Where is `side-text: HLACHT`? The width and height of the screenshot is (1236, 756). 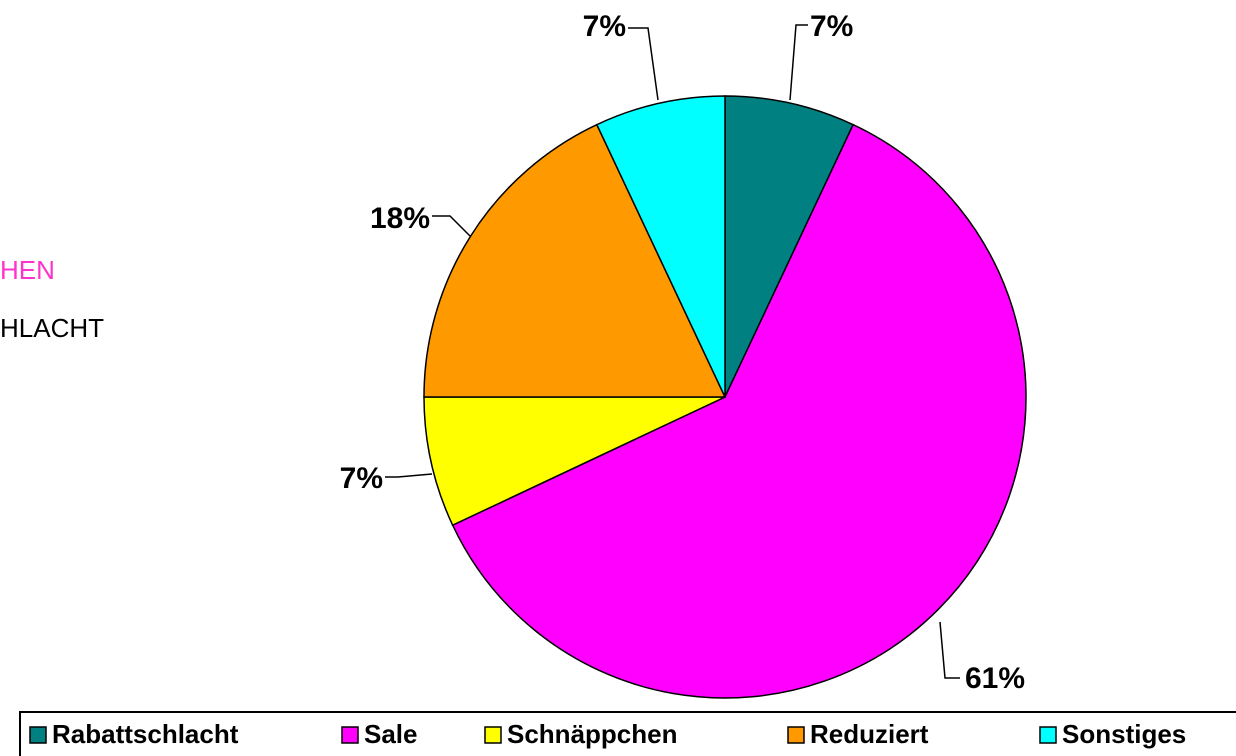
side-text: HLACHT is located at coordinates (52, 328).